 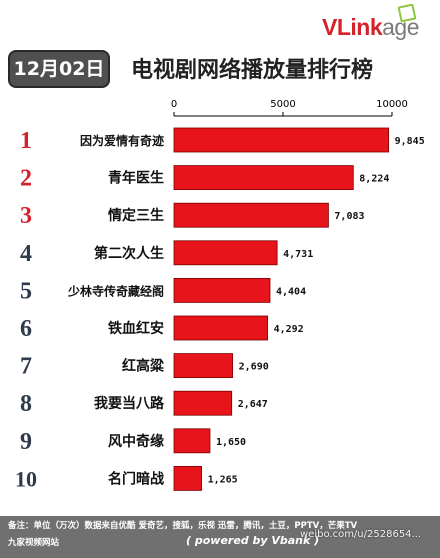 I want to click on value-label: 7,083, so click(x=349, y=216).